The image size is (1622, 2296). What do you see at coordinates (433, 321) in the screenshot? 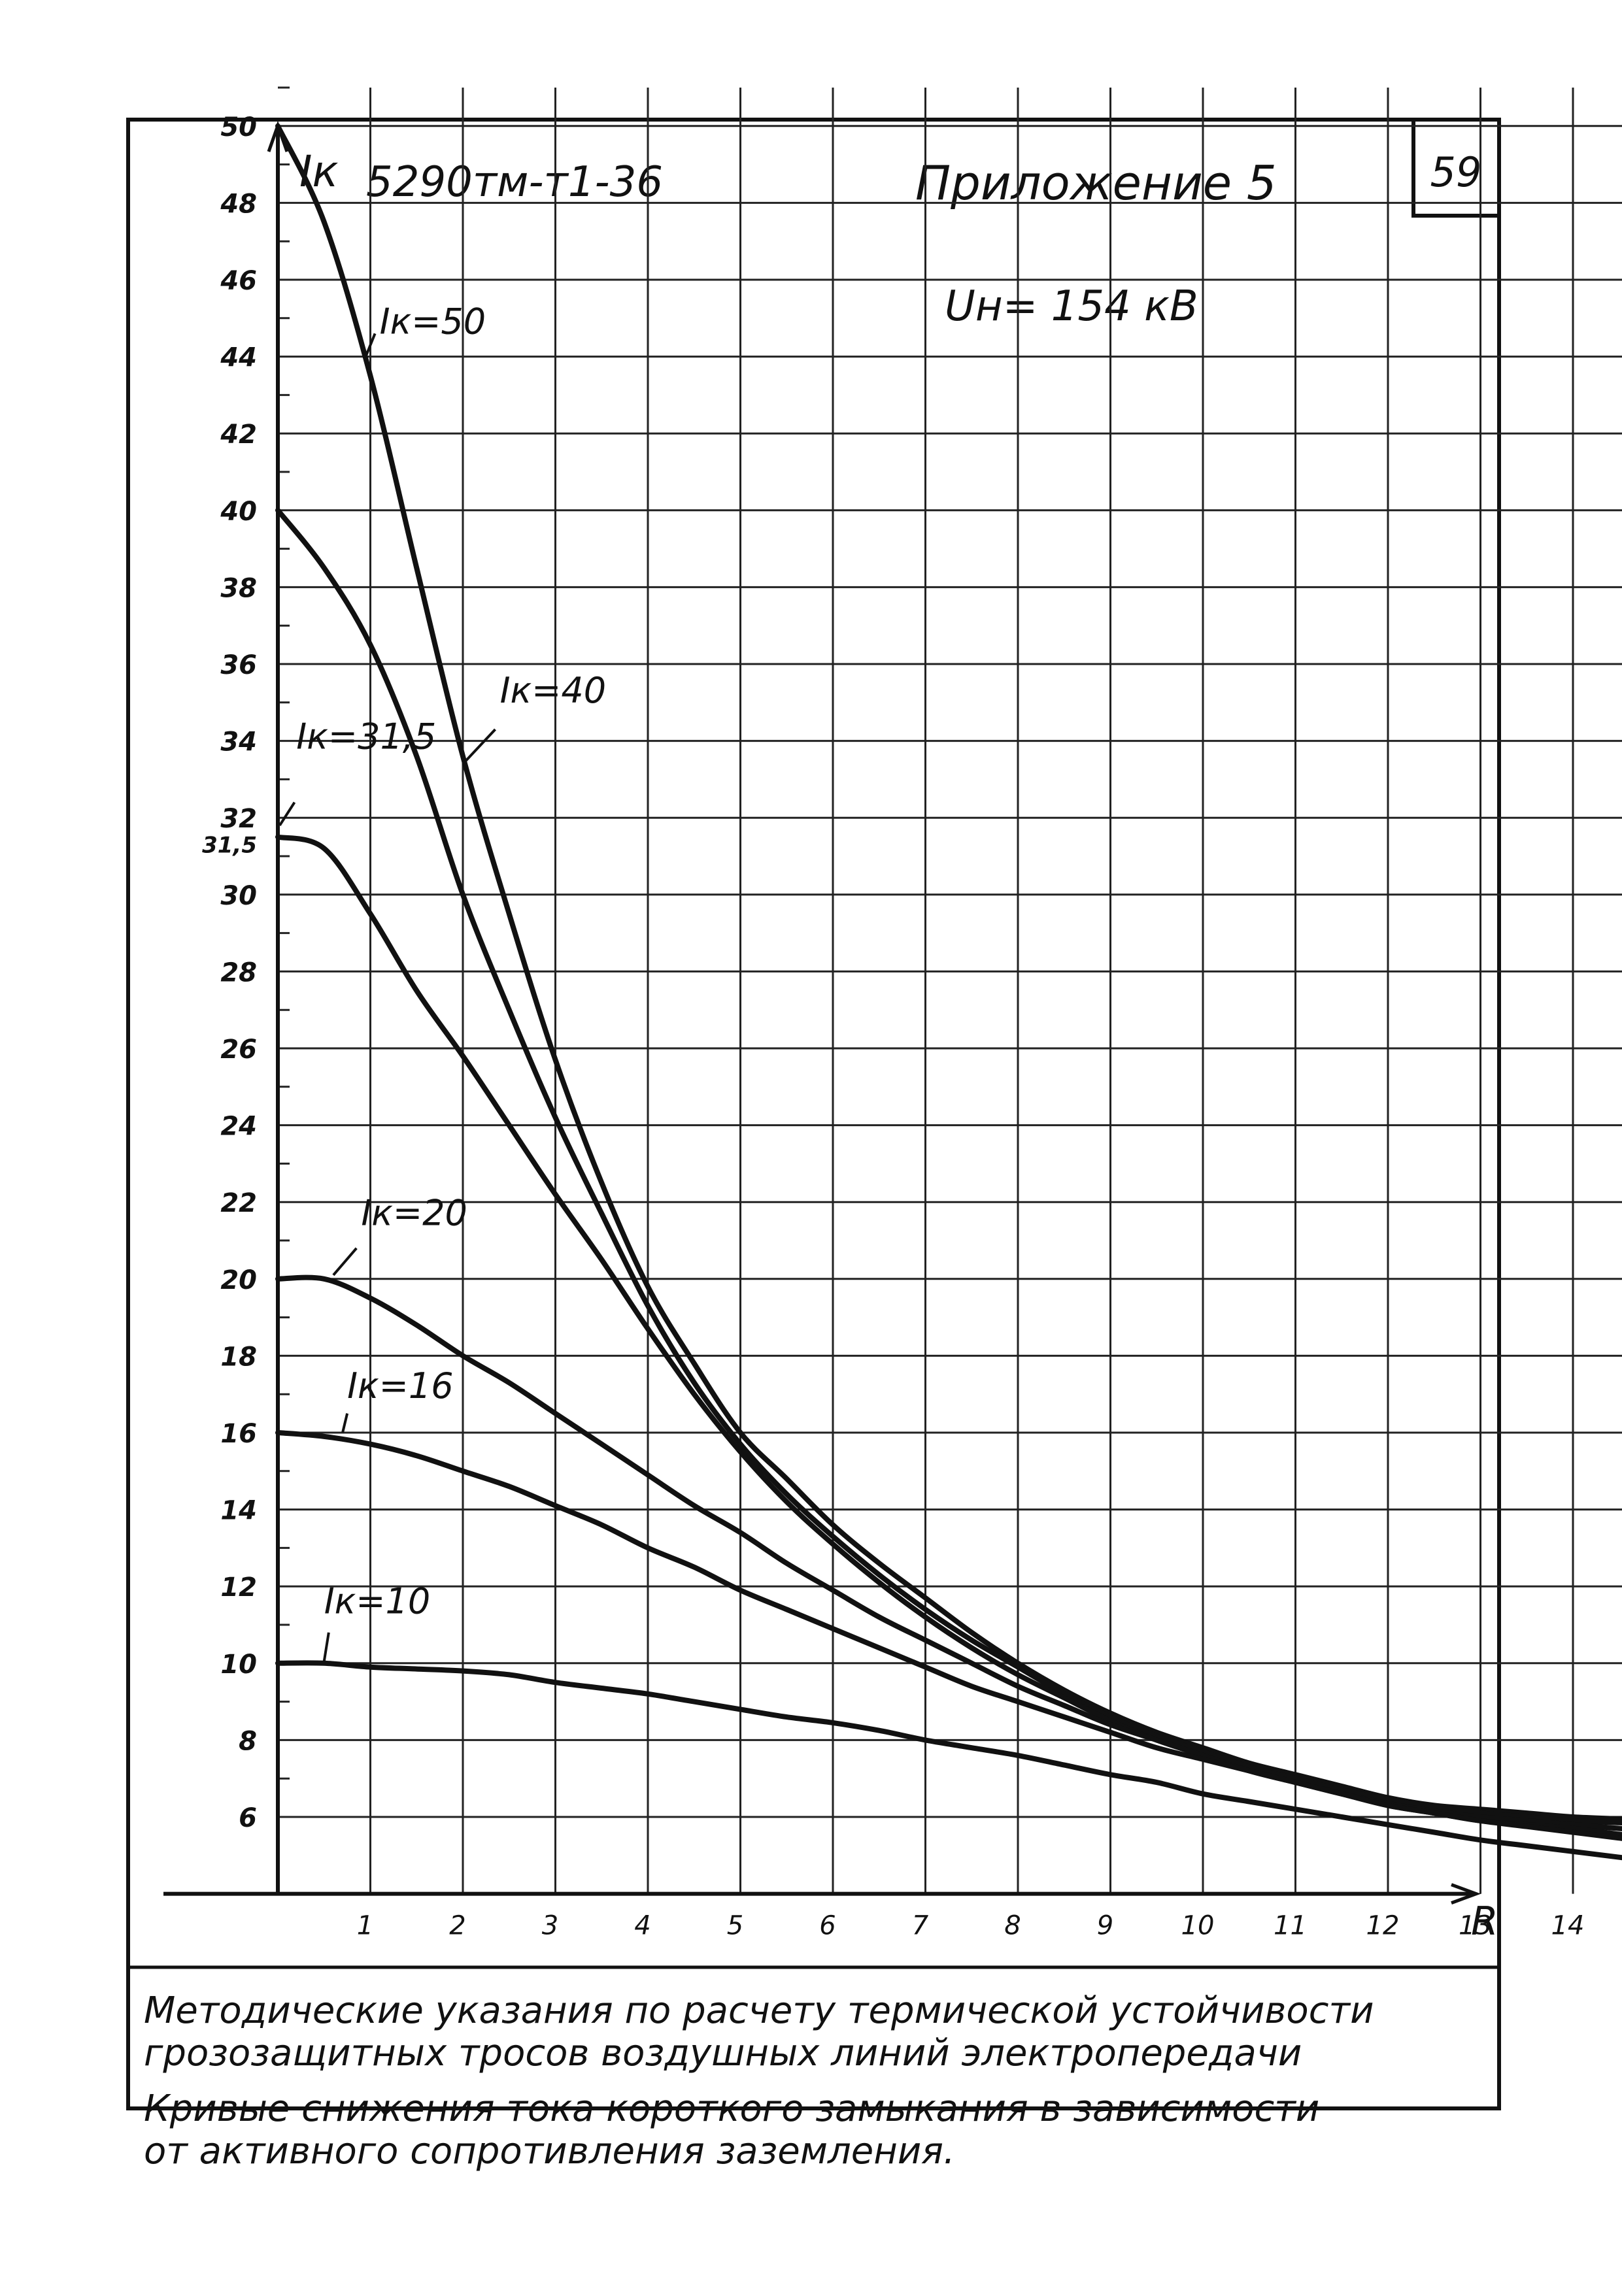
I see `curve-label: Iк=50` at bounding box center [433, 321].